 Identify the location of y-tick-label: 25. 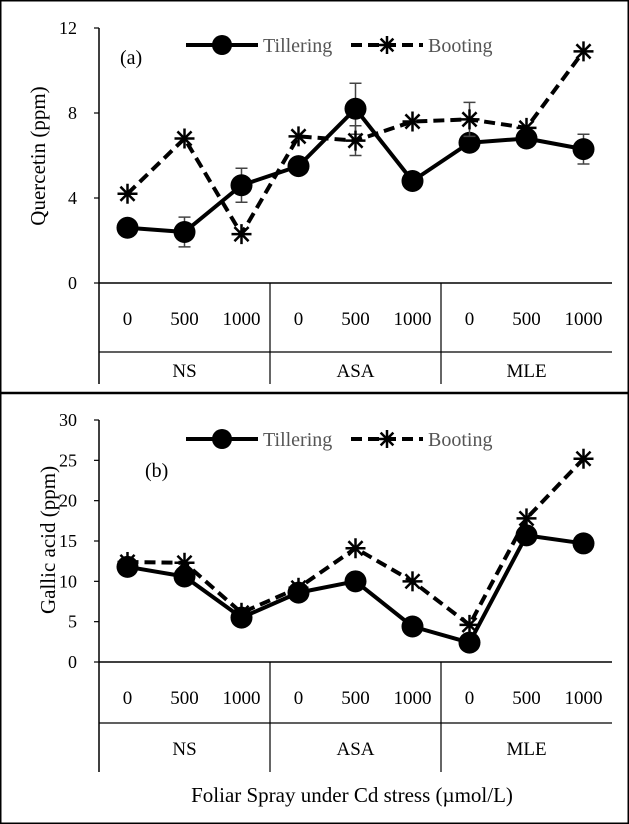
(68, 460).